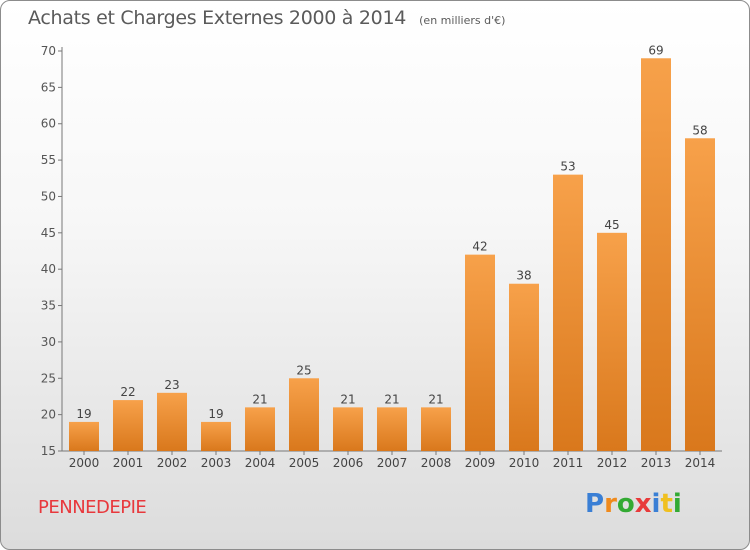 This screenshot has width=750, height=550. I want to click on x-tick-label: 2003, so click(216, 463).